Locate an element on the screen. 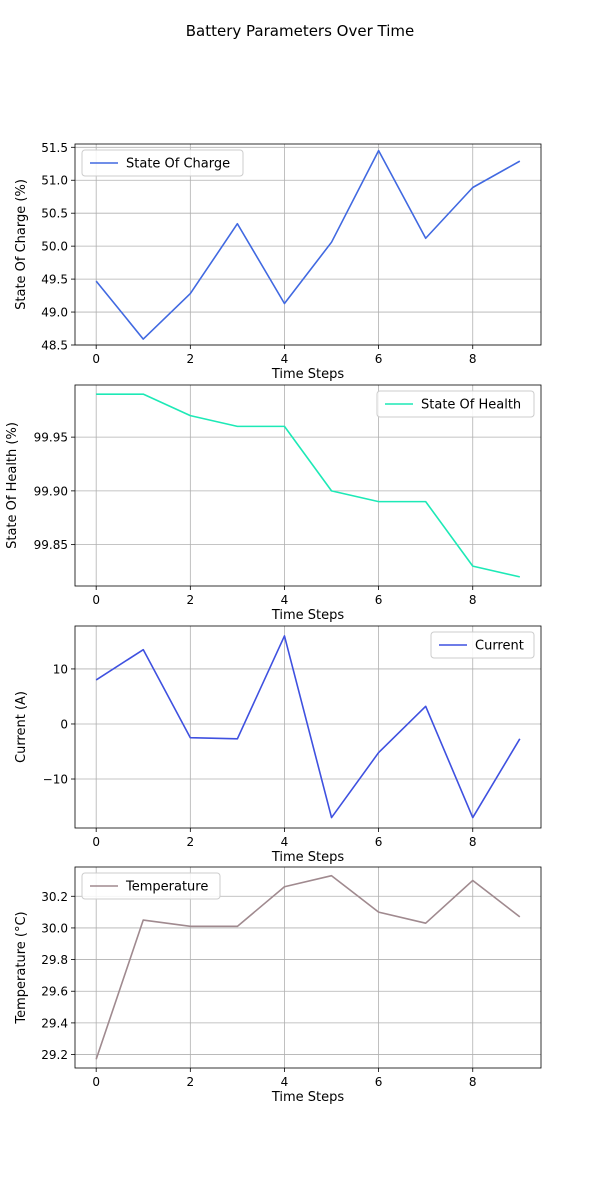 The width and height of the screenshot is (600, 1200). legend: State Of Charge is located at coordinates (162, 163).